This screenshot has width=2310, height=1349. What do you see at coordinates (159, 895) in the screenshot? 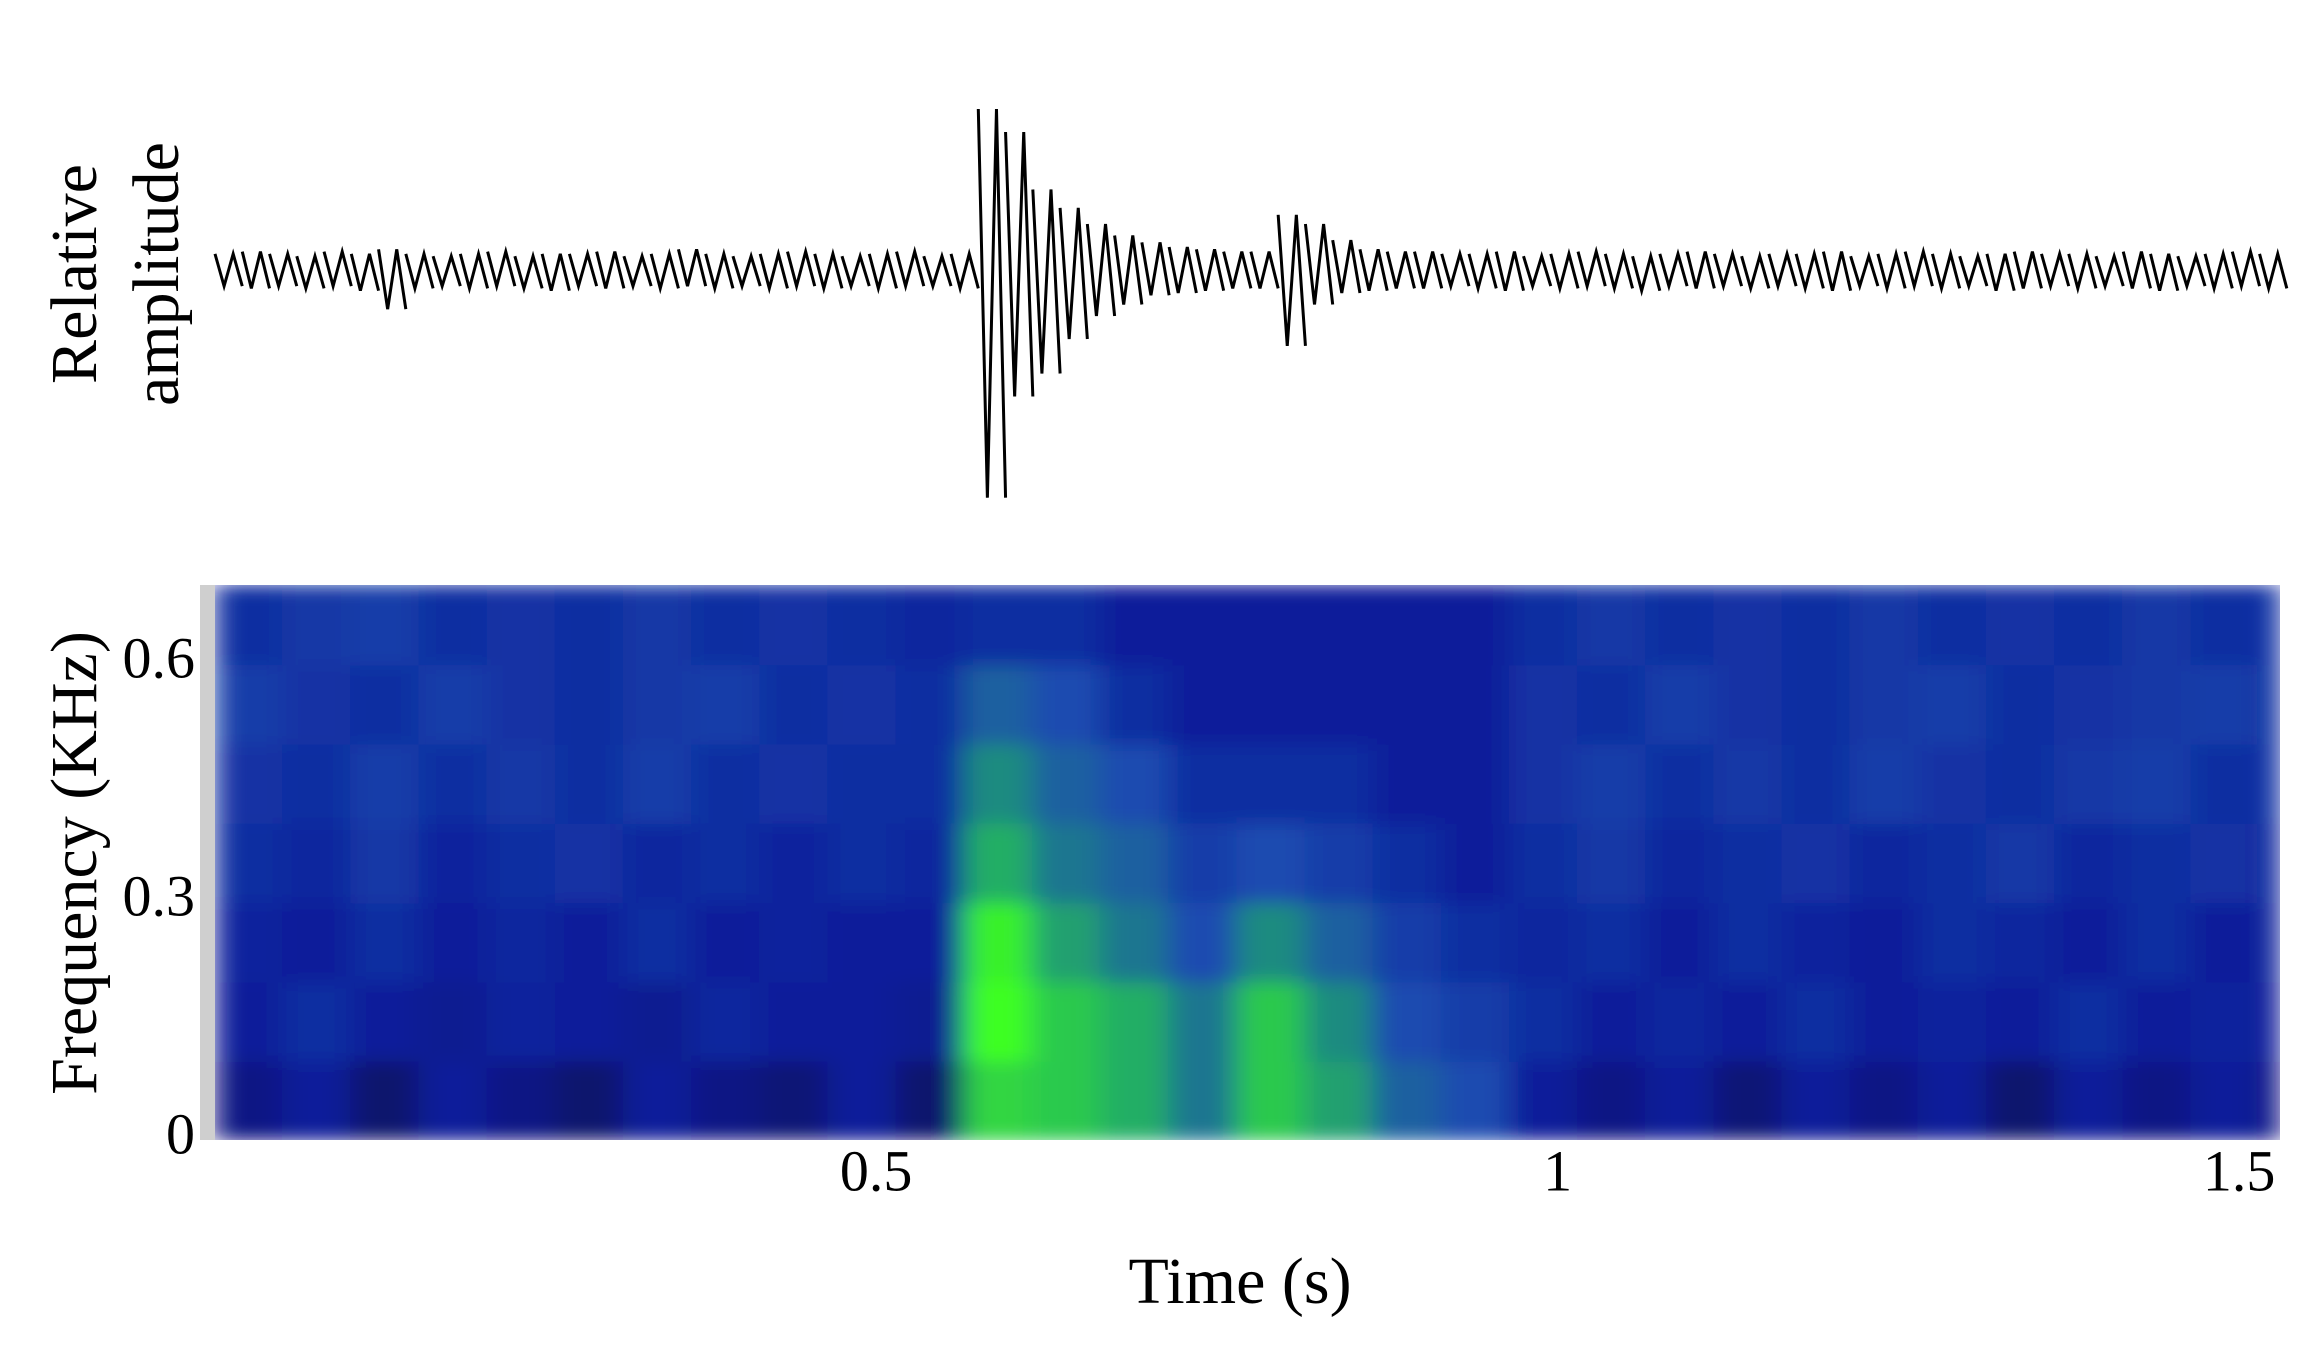
I see `y-tick-label: 0.3` at bounding box center [159, 895].